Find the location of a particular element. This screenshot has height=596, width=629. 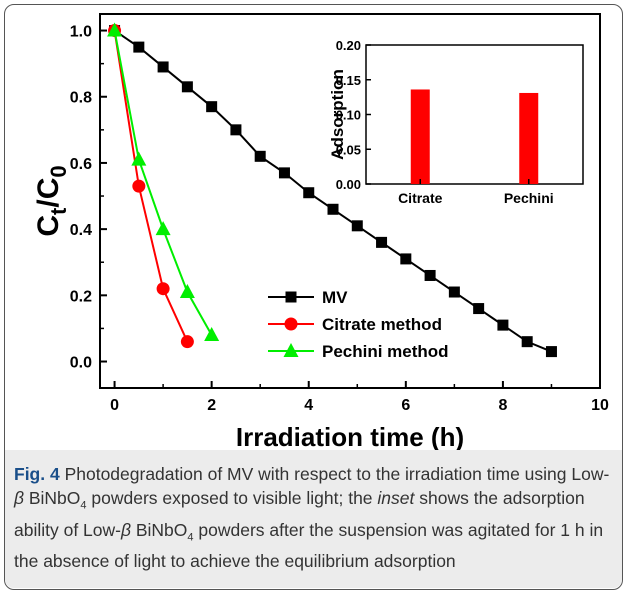

y-tick-label: 0.2 is located at coordinates (81, 296).